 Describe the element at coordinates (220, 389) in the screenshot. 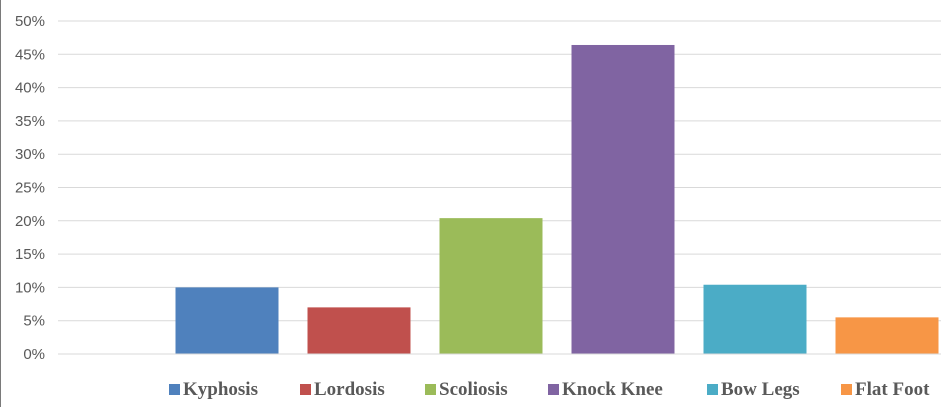

I see `legend-label-kyphosis: Kyphosis` at that location.